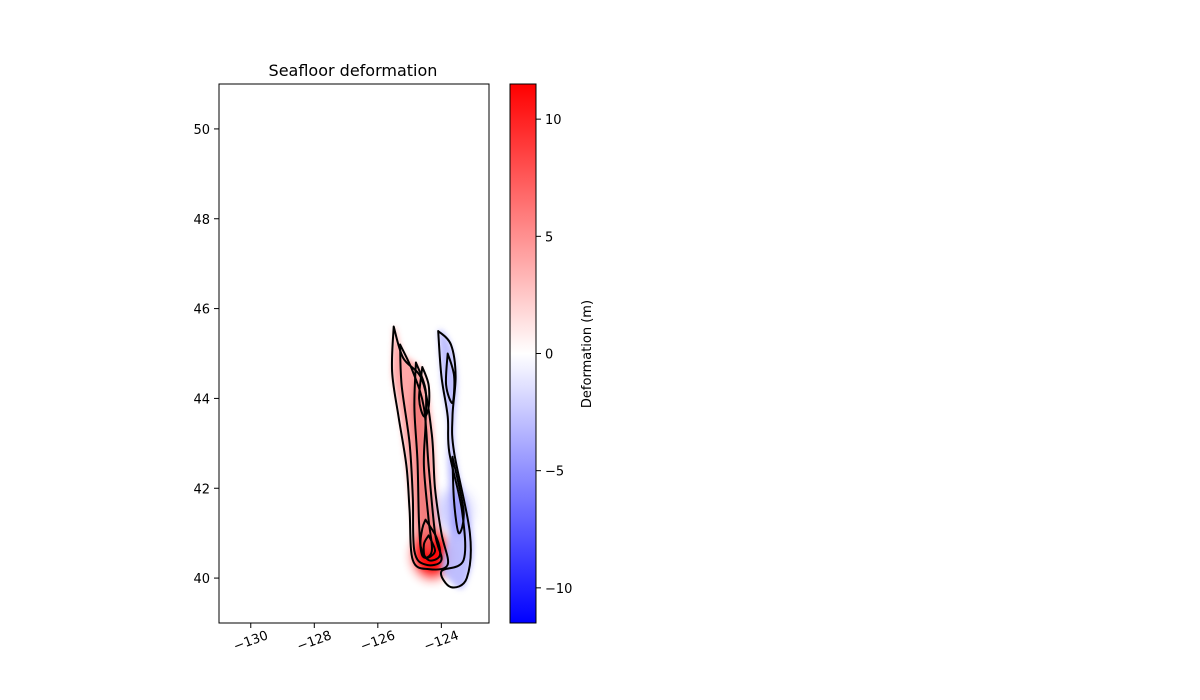  I want to click on y-tick-label: 44, so click(201, 399).